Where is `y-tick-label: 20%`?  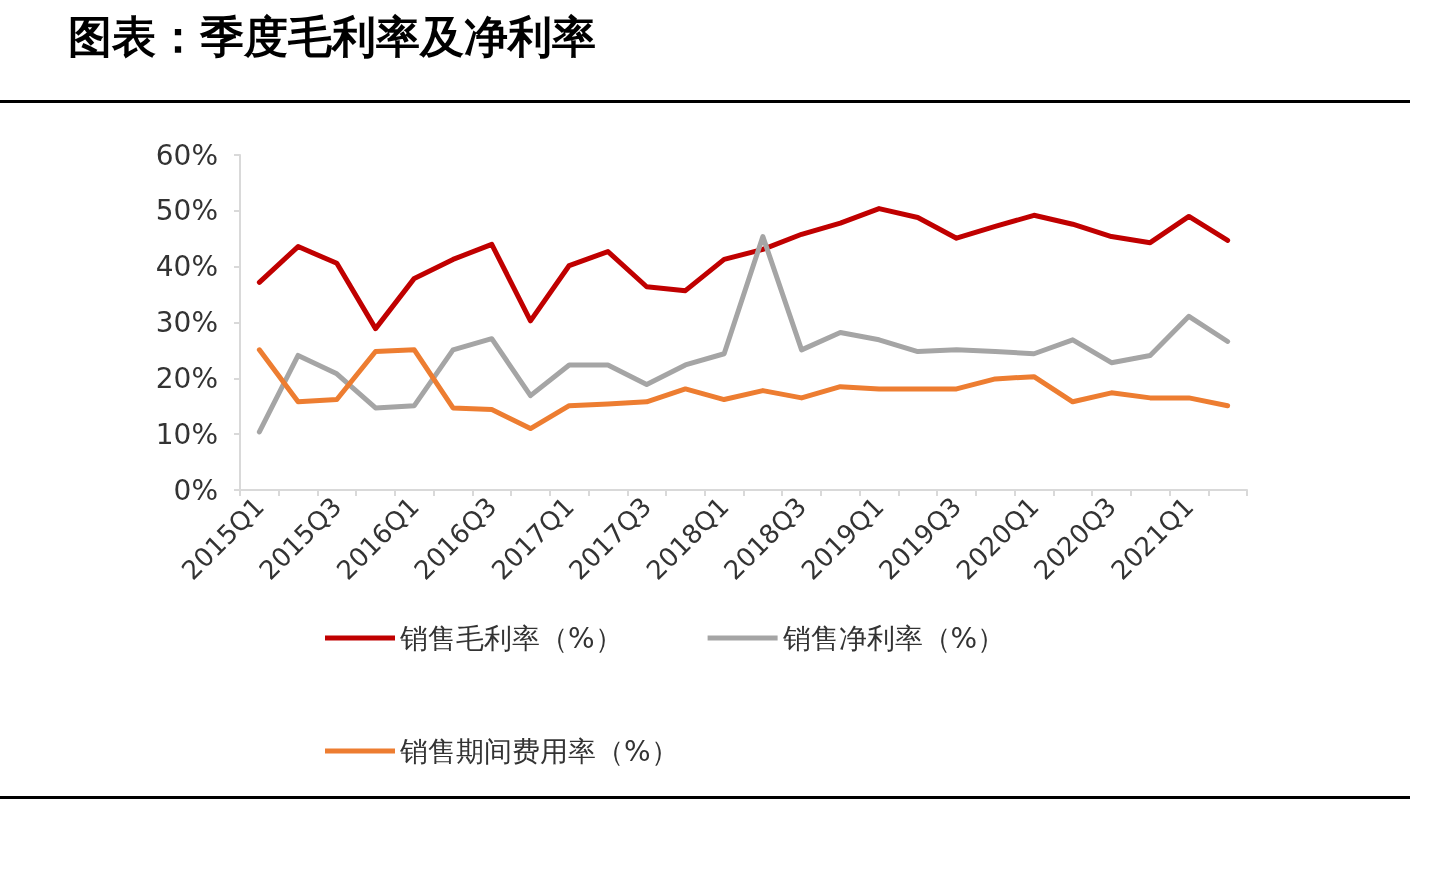
y-tick-label: 20% is located at coordinates (186, 378).